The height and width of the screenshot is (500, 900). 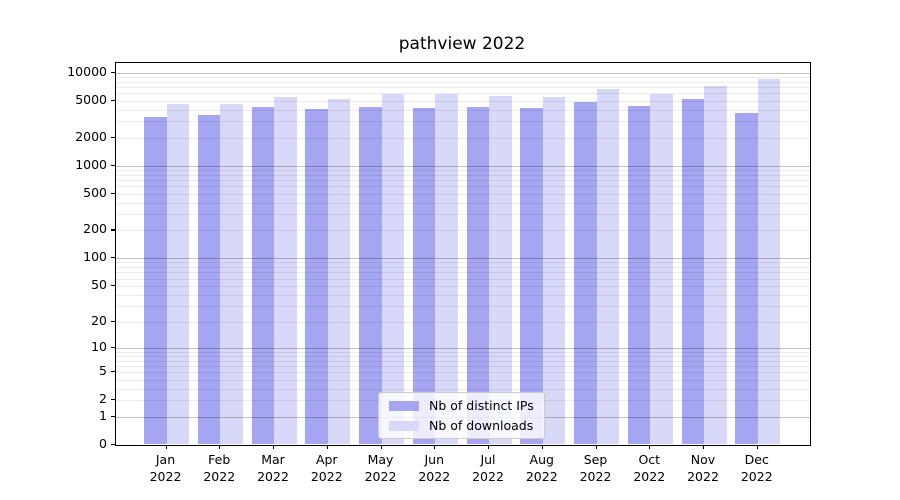 I want to click on y-tick-label: 2, so click(x=103, y=399).